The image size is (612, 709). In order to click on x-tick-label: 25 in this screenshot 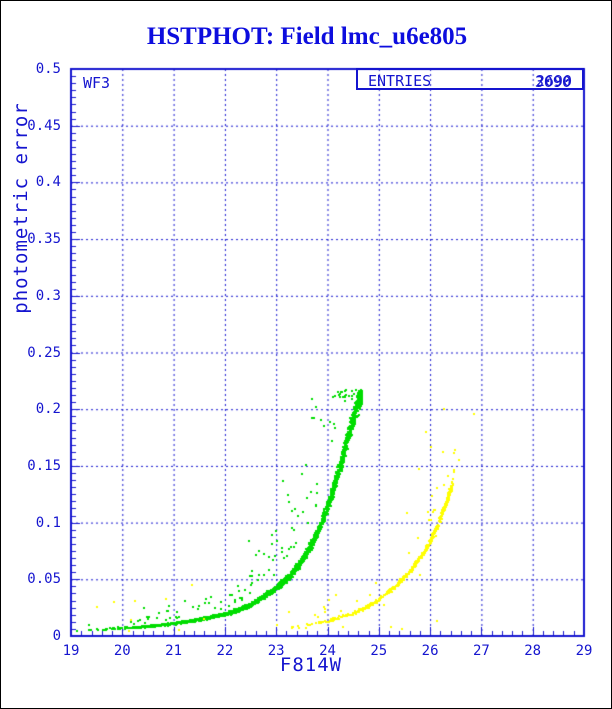, I will do `click(379, 651)`.